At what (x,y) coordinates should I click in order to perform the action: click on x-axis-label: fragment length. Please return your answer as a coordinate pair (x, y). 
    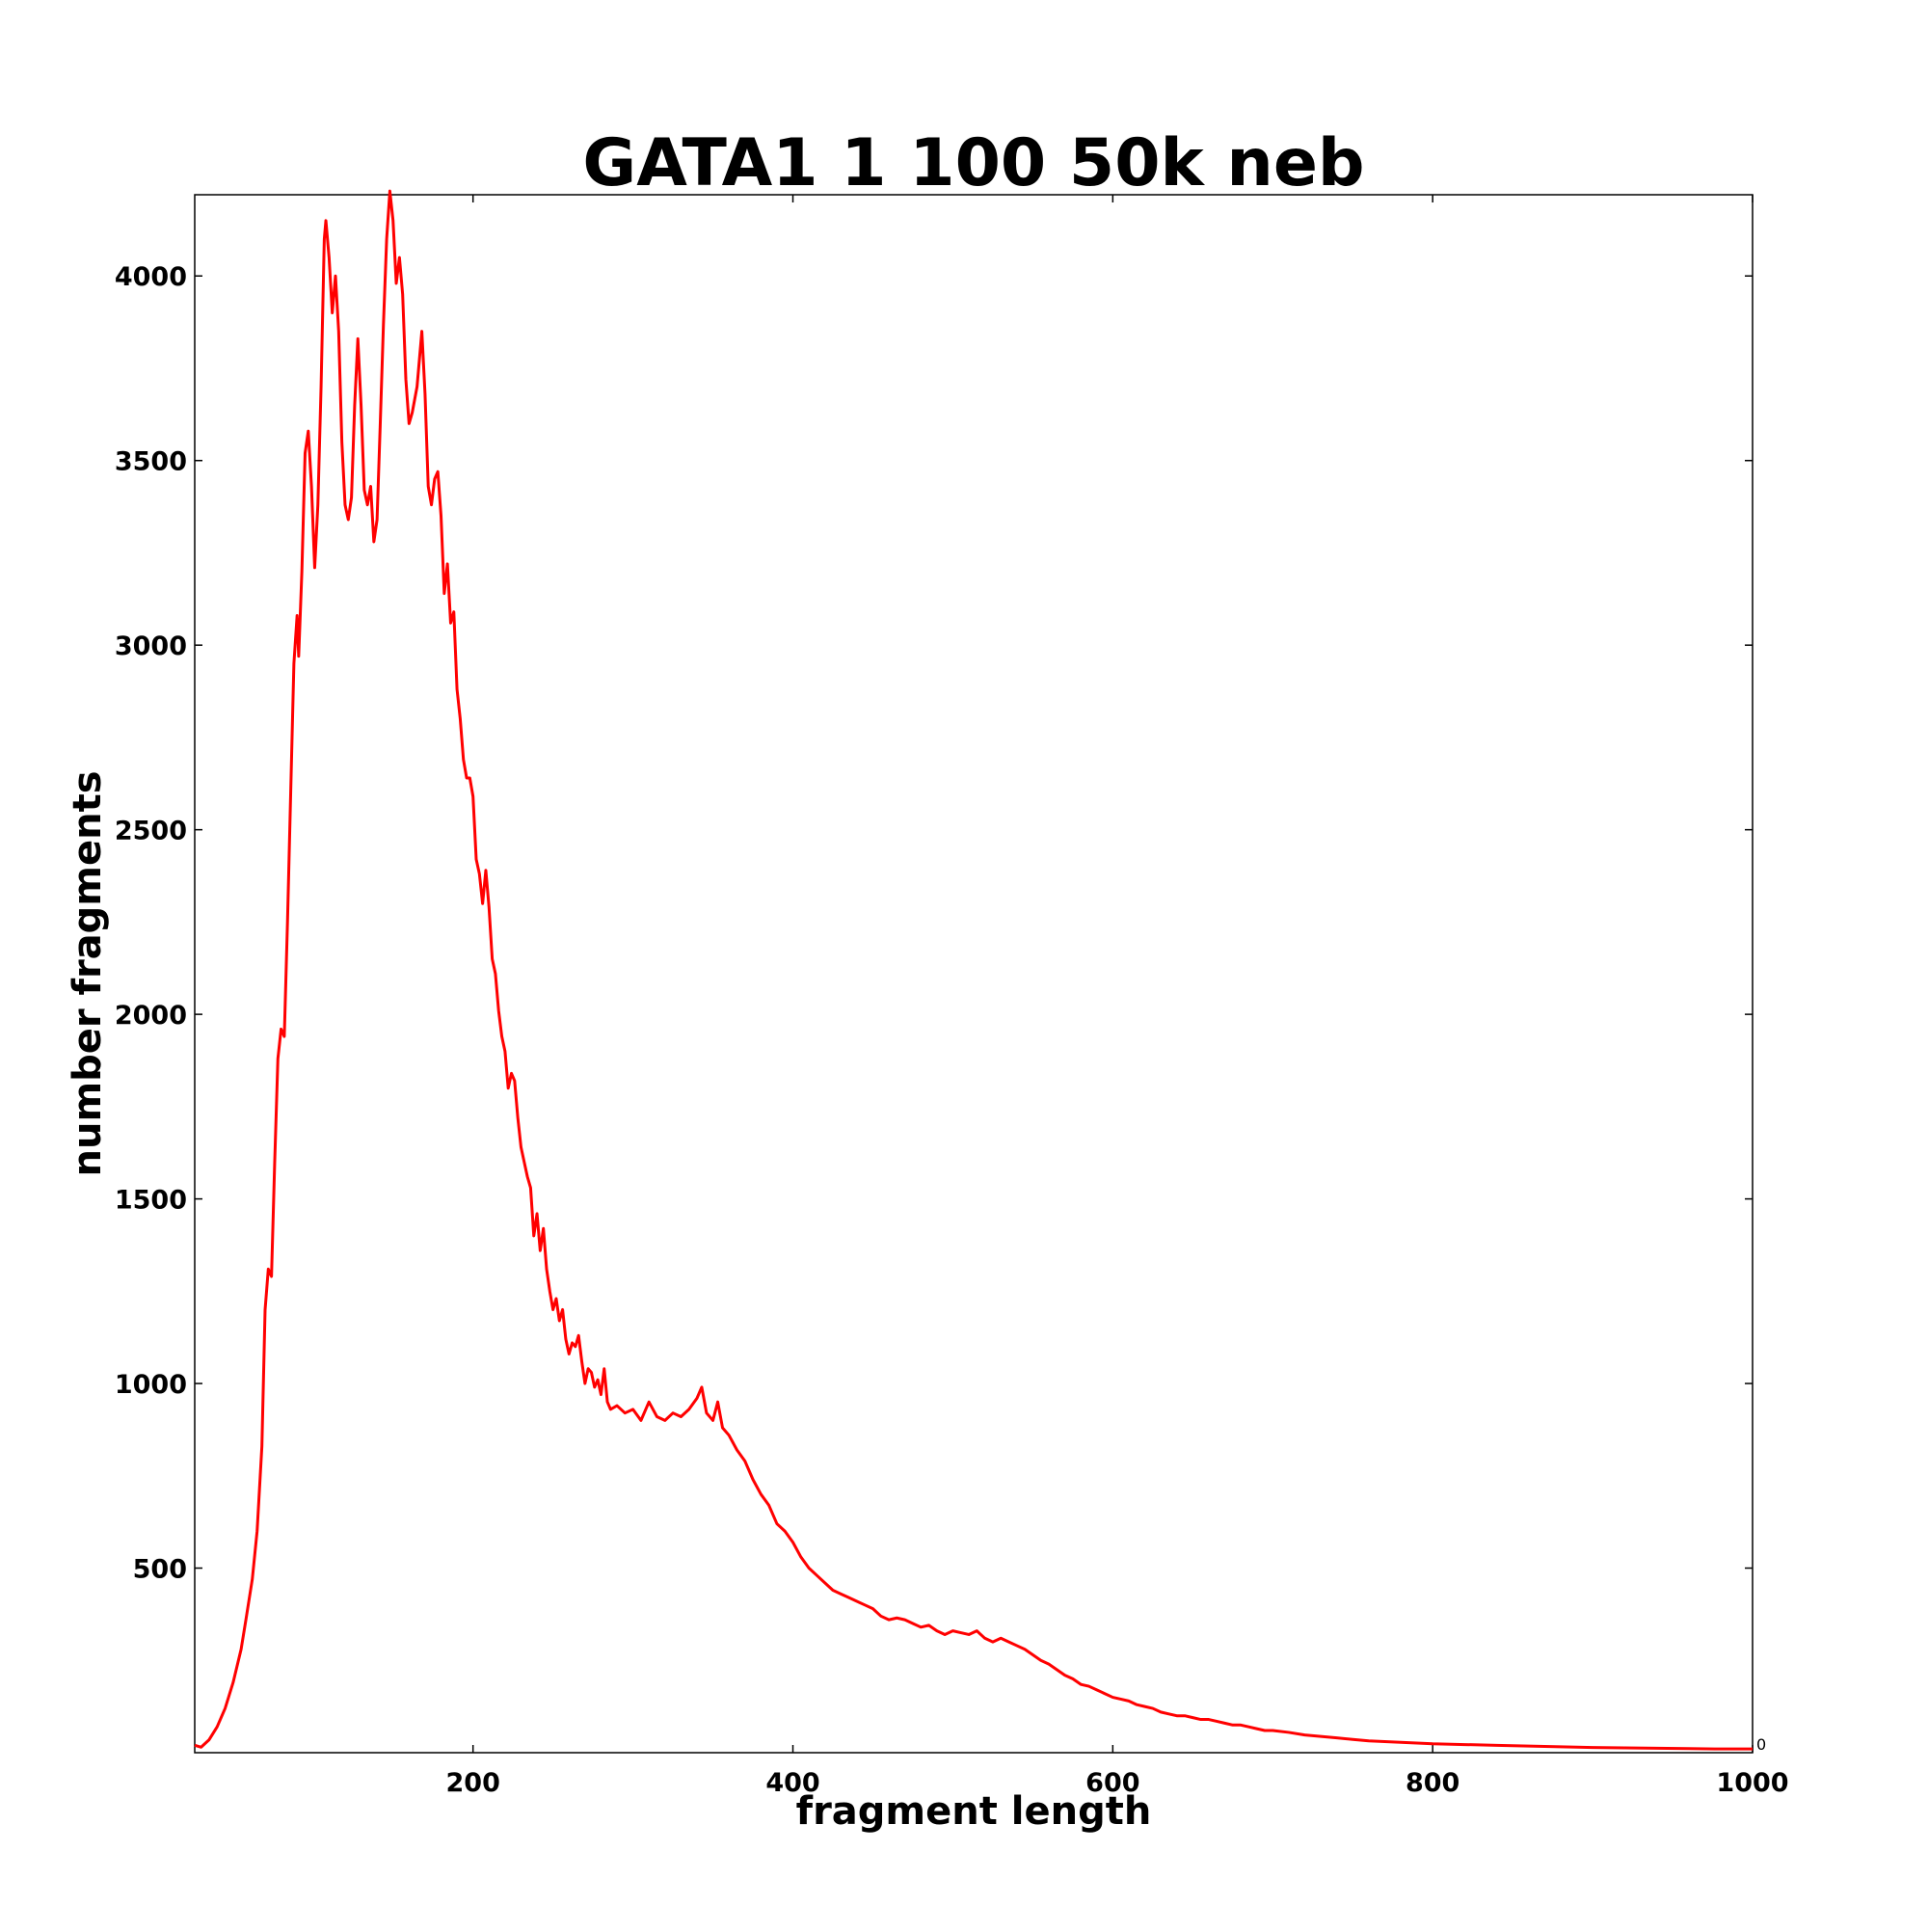
    Looking at the image, I should click on (974, 1812).